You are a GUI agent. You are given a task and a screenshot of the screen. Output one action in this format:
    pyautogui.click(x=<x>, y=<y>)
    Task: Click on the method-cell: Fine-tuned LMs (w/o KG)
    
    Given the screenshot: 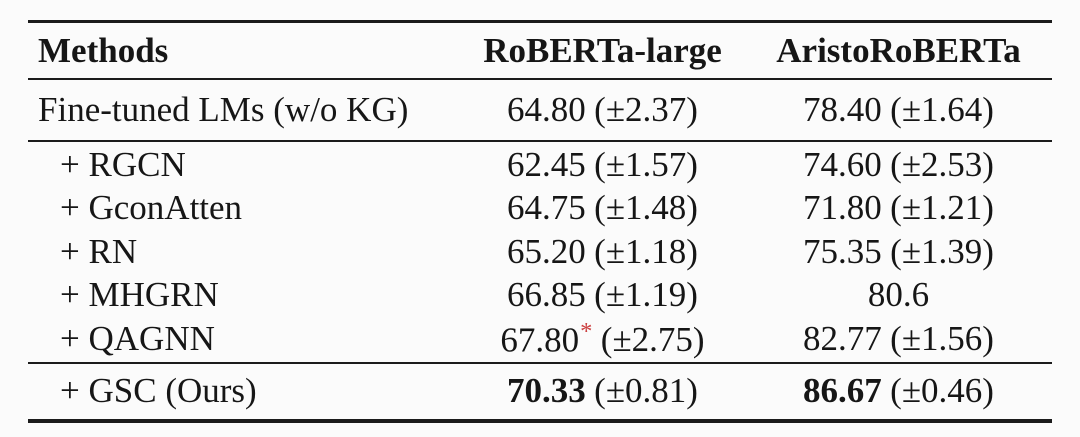 What is the action you would take?
    pyautogui.click(x=223, y=109)
    